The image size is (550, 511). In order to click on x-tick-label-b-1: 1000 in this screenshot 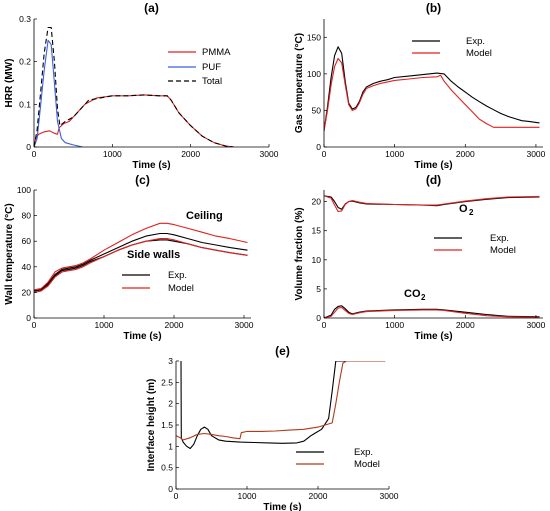, I will do `click(394, 154)`.